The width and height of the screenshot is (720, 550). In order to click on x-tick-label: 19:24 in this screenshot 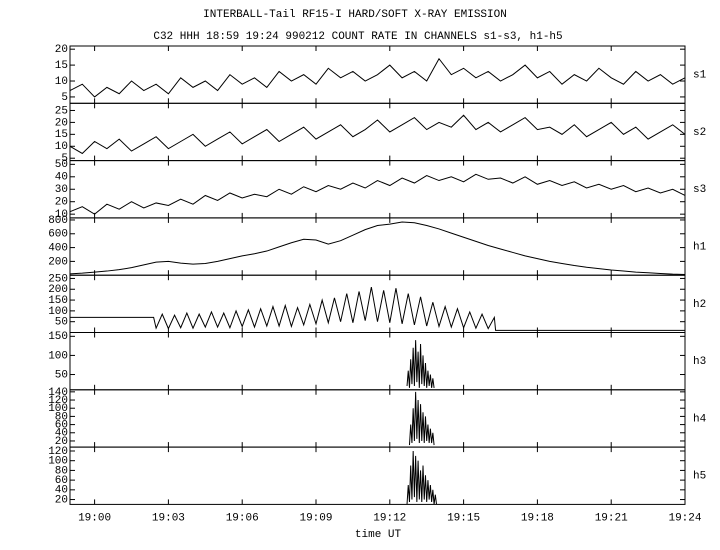, I will do `click(684, 518)`.